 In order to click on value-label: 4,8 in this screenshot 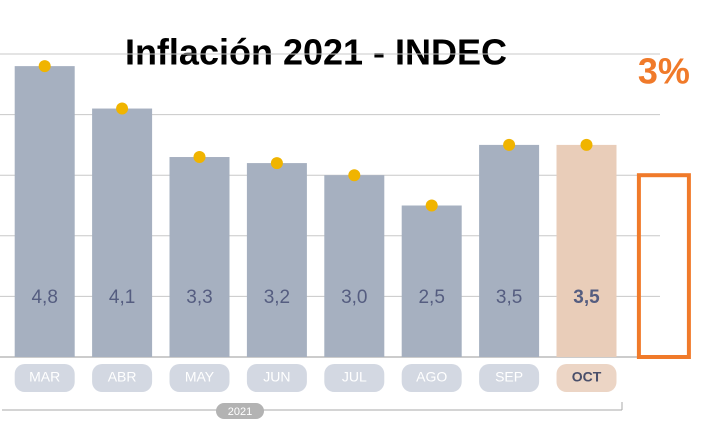, I will do `click(44, 297)`.